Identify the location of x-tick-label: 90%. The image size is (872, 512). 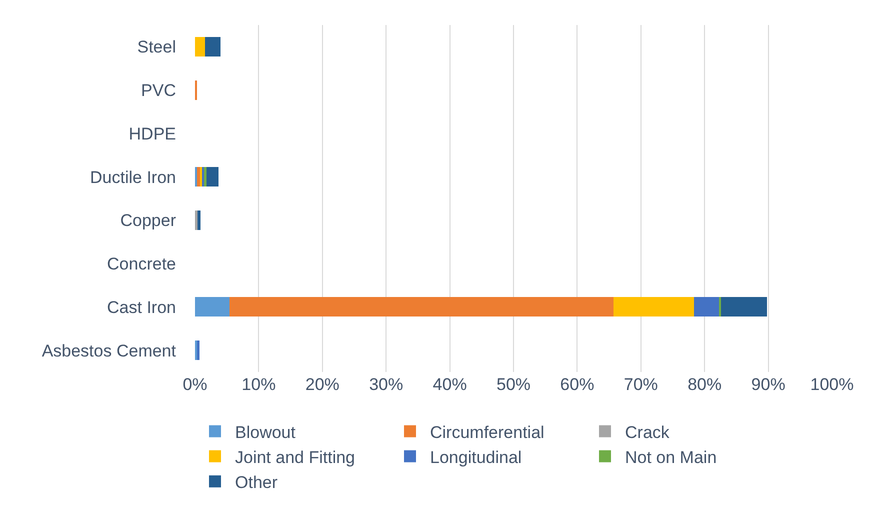
(768, 384).